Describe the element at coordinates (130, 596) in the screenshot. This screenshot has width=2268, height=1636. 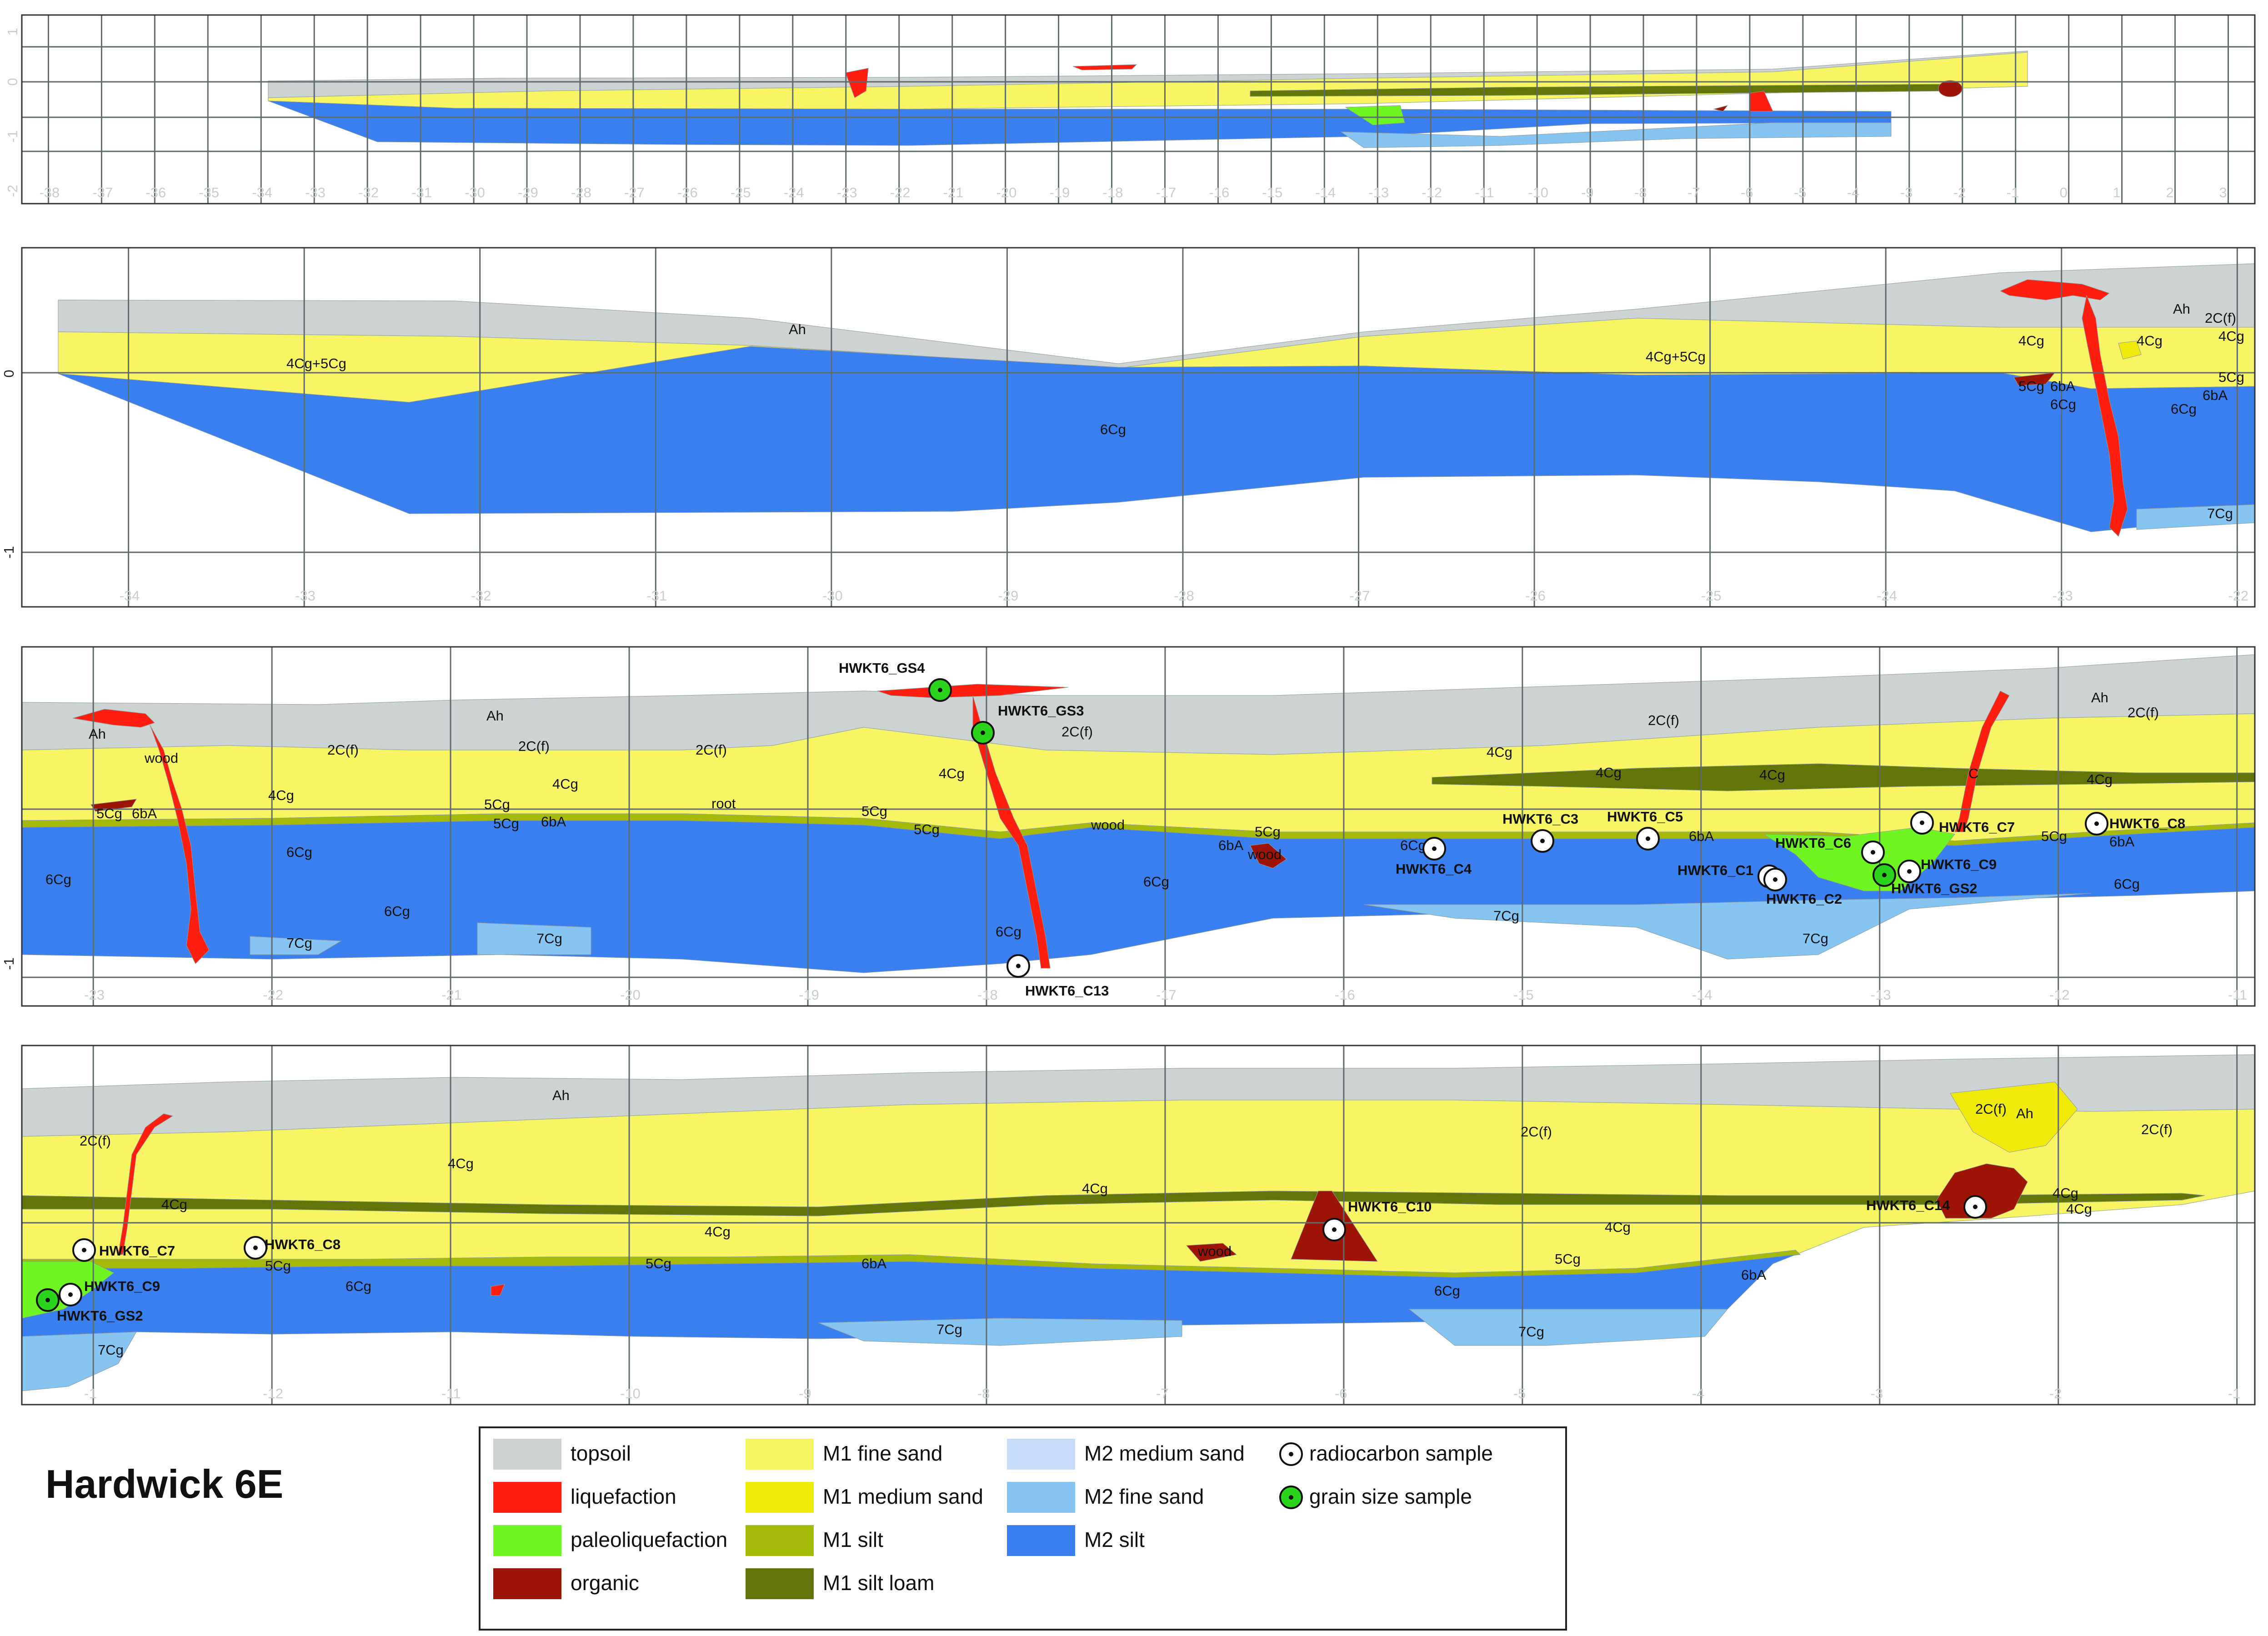
I see `x-tick-label: -34` at that location.